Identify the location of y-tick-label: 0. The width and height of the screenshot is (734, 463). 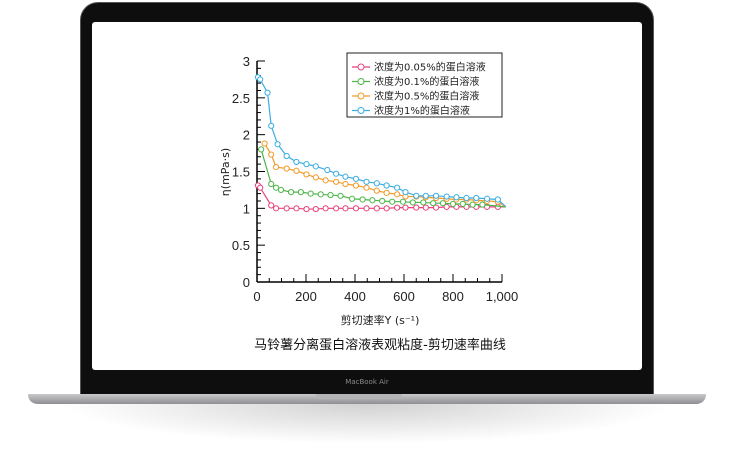
(246, 282).